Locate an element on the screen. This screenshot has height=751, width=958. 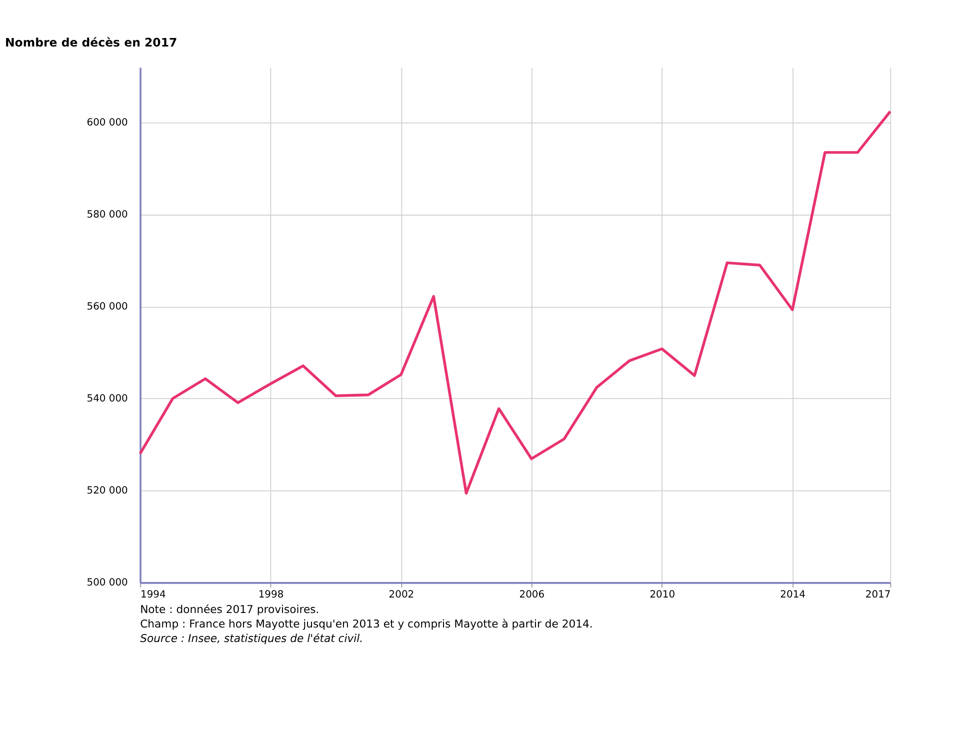
x-tick-label: 2006 is located at coordinates (532, 594).